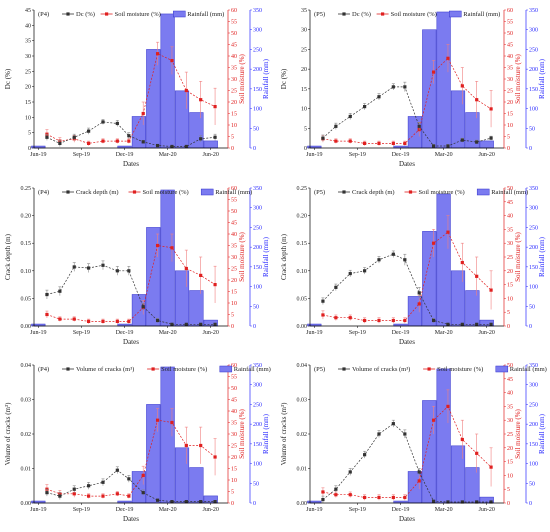 The height and width of the screenshot is (532, 550). I want to click on y-tick-label: 0.01, so click(302, 470).